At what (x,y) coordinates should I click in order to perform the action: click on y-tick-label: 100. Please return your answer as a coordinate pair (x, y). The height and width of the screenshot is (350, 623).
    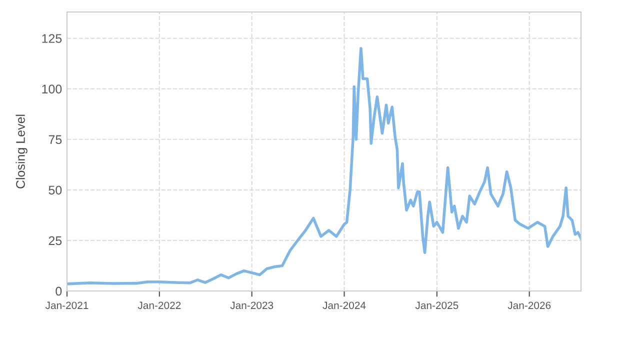
    Looking at the image, I should click on (52, 89).